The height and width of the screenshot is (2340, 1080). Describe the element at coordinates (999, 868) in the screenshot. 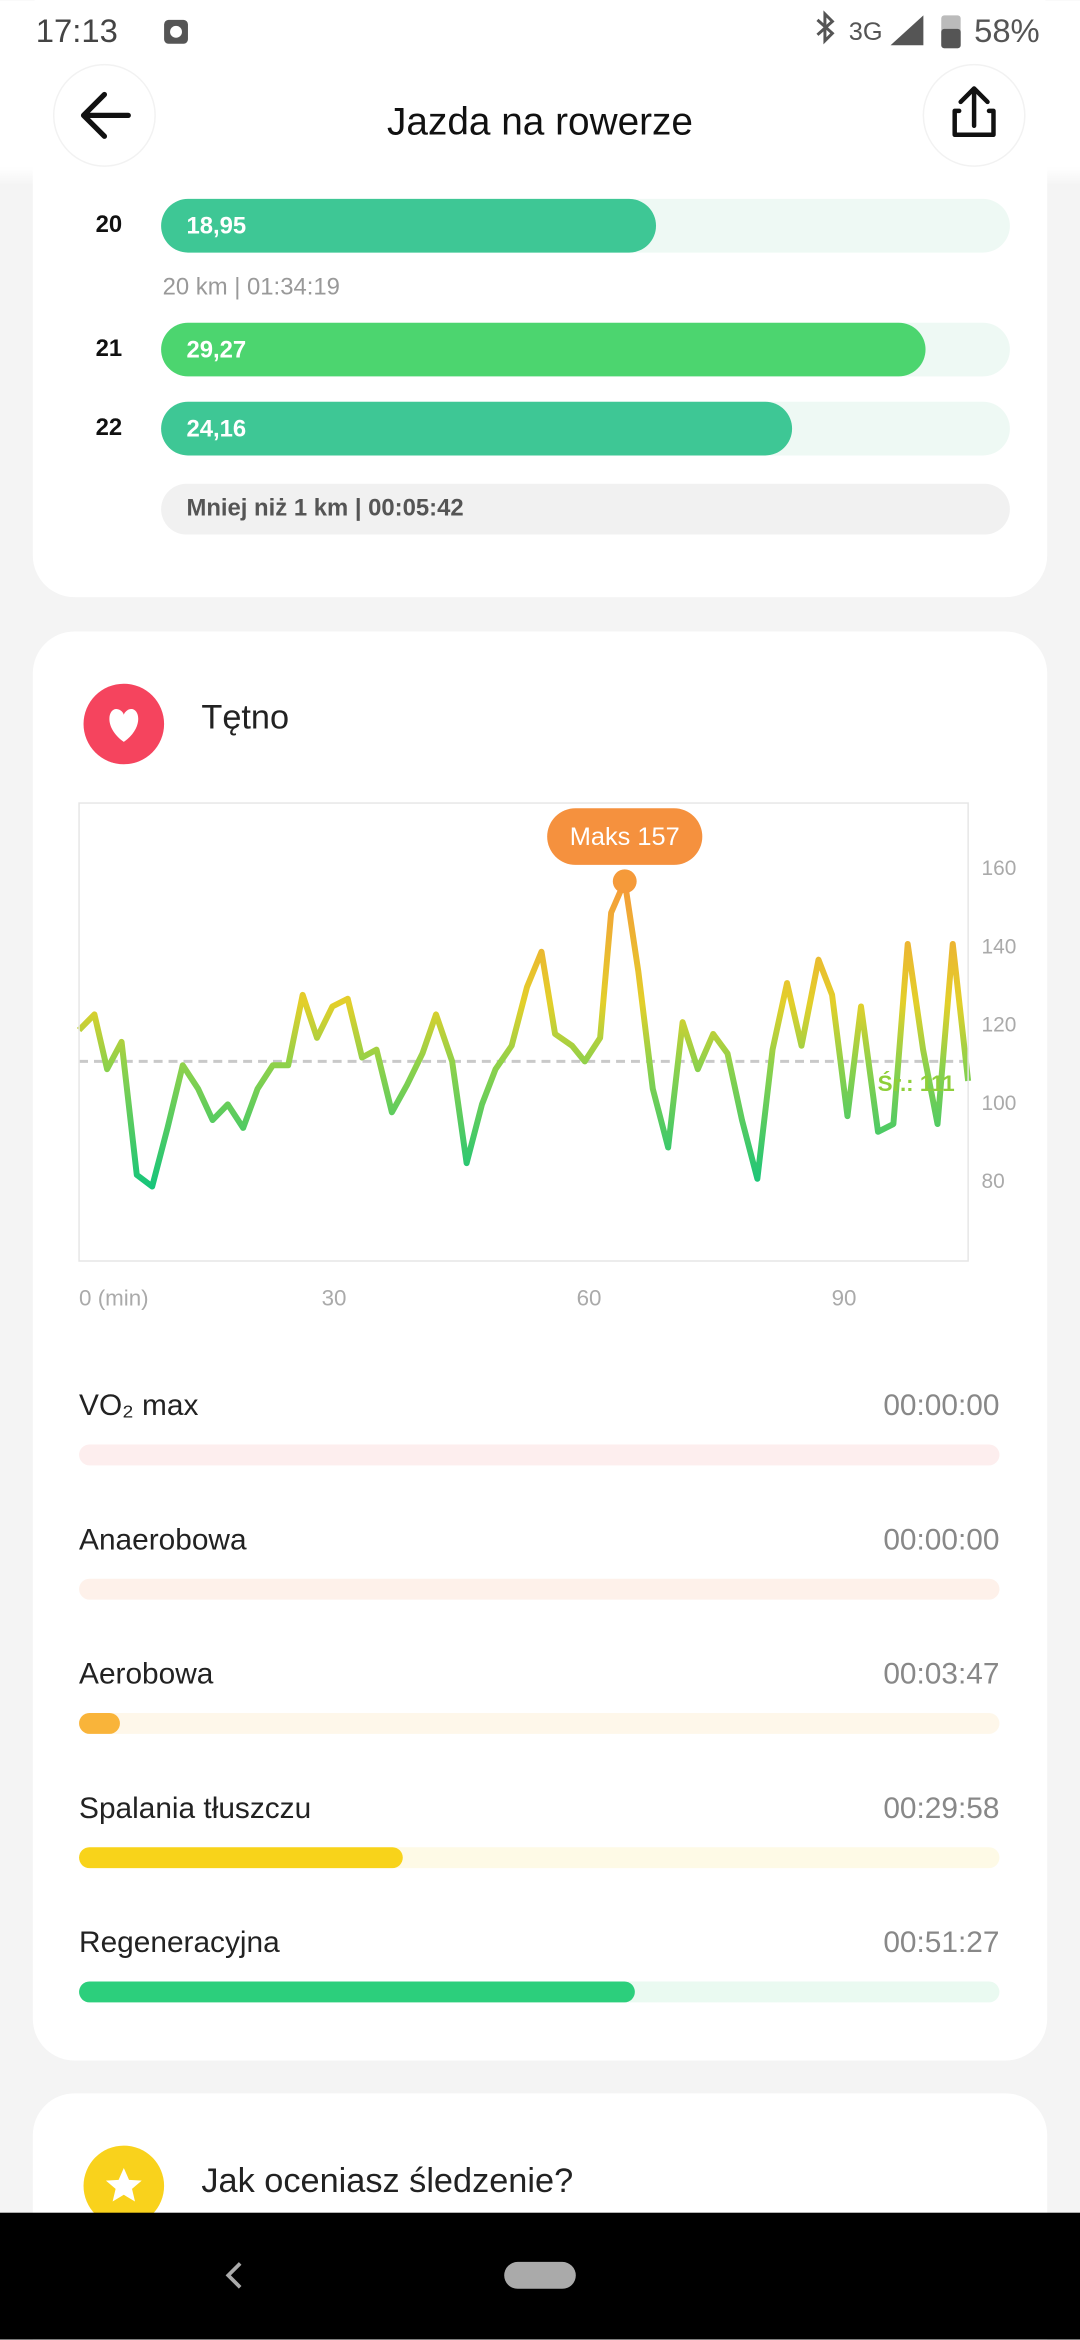

I see `y-tick-label: 160` at that location.